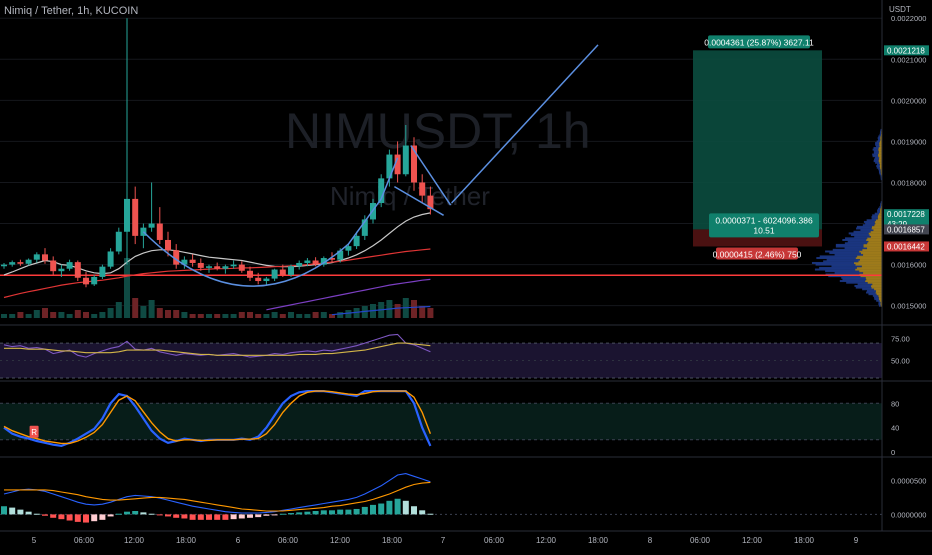 This screenshot has height=555, width=932. Describe the element at coordinates (895, 428) in the screenshot. I see `stoch-tick-label: 40` at that location.